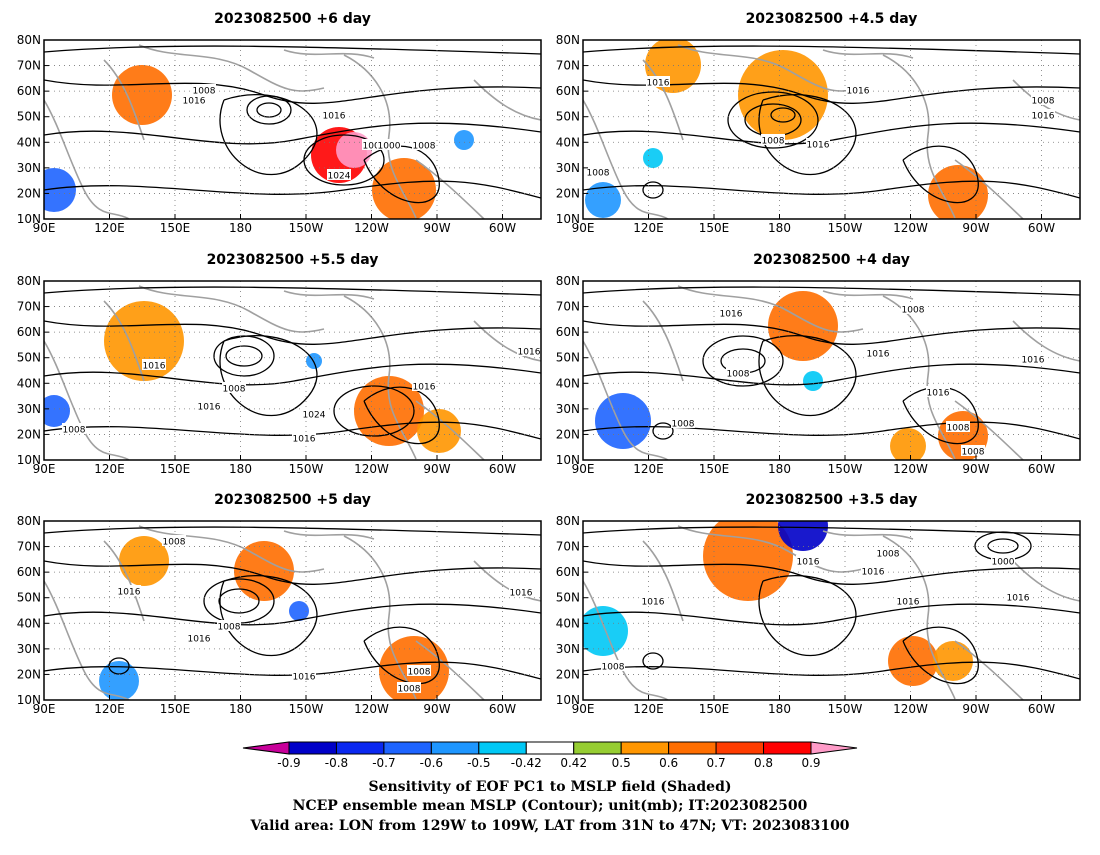 The height and width of the screenshot is (855, 1100). What do you see at coordinates (834, 748) in the screenshot?
I see `colorbar-upper-extend` at bounding box center [834, 748].